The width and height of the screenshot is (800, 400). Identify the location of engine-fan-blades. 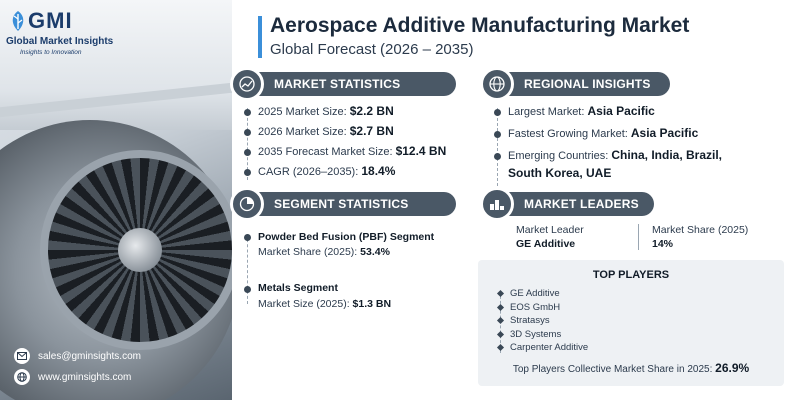
(136, 250).